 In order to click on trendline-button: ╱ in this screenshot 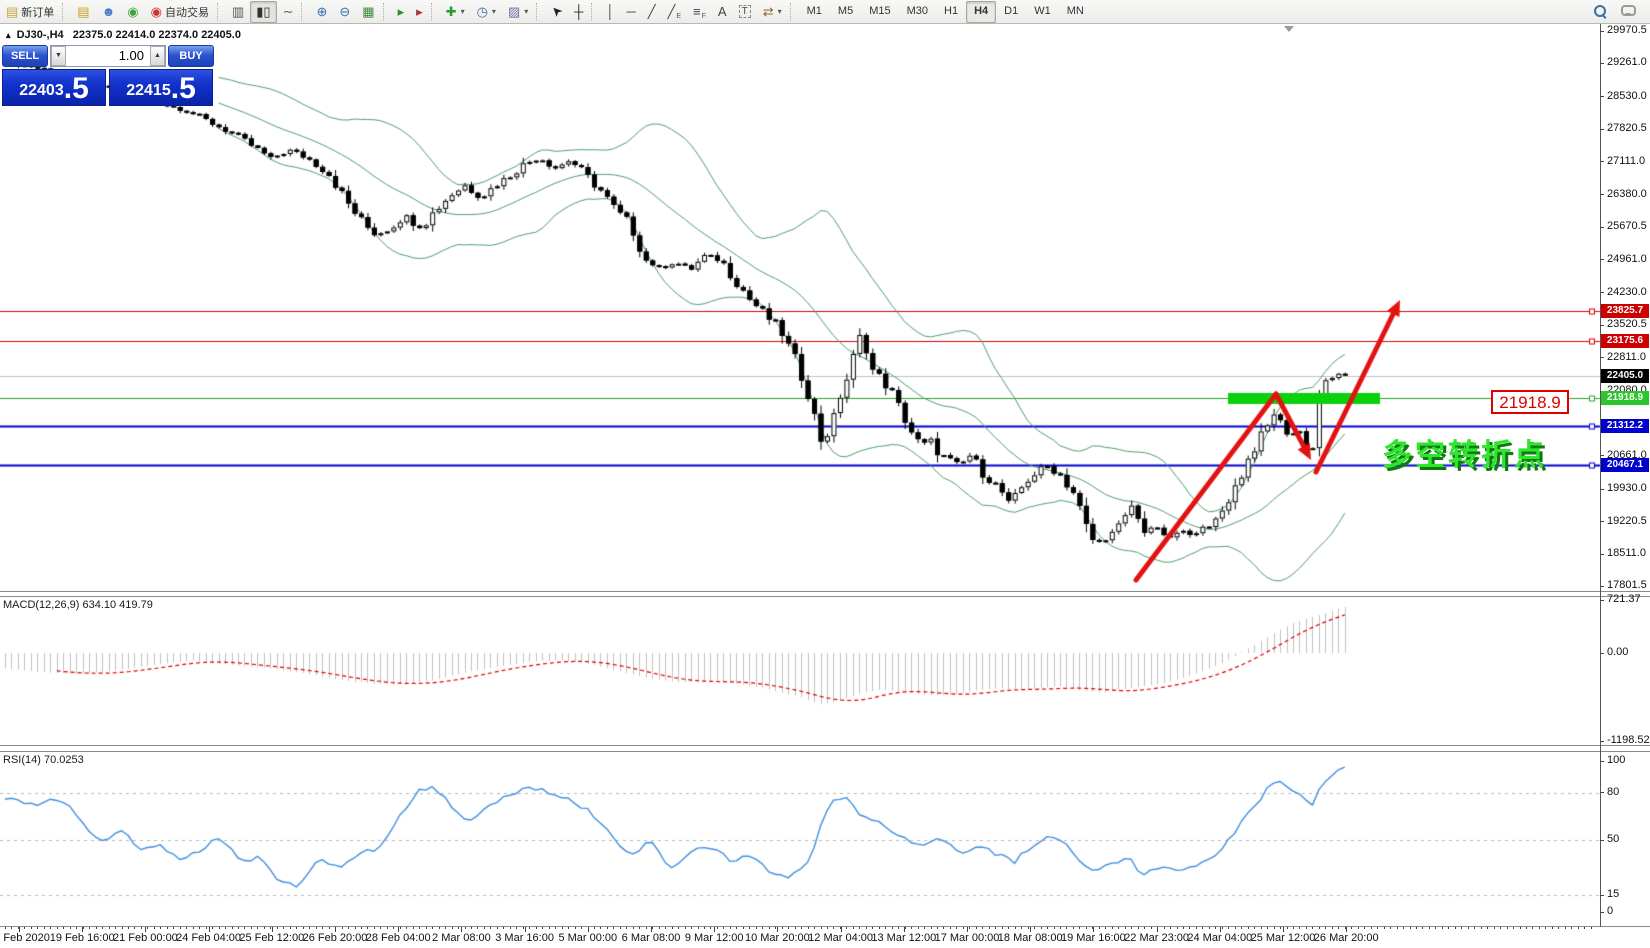, I will do `click(652, 12)`.